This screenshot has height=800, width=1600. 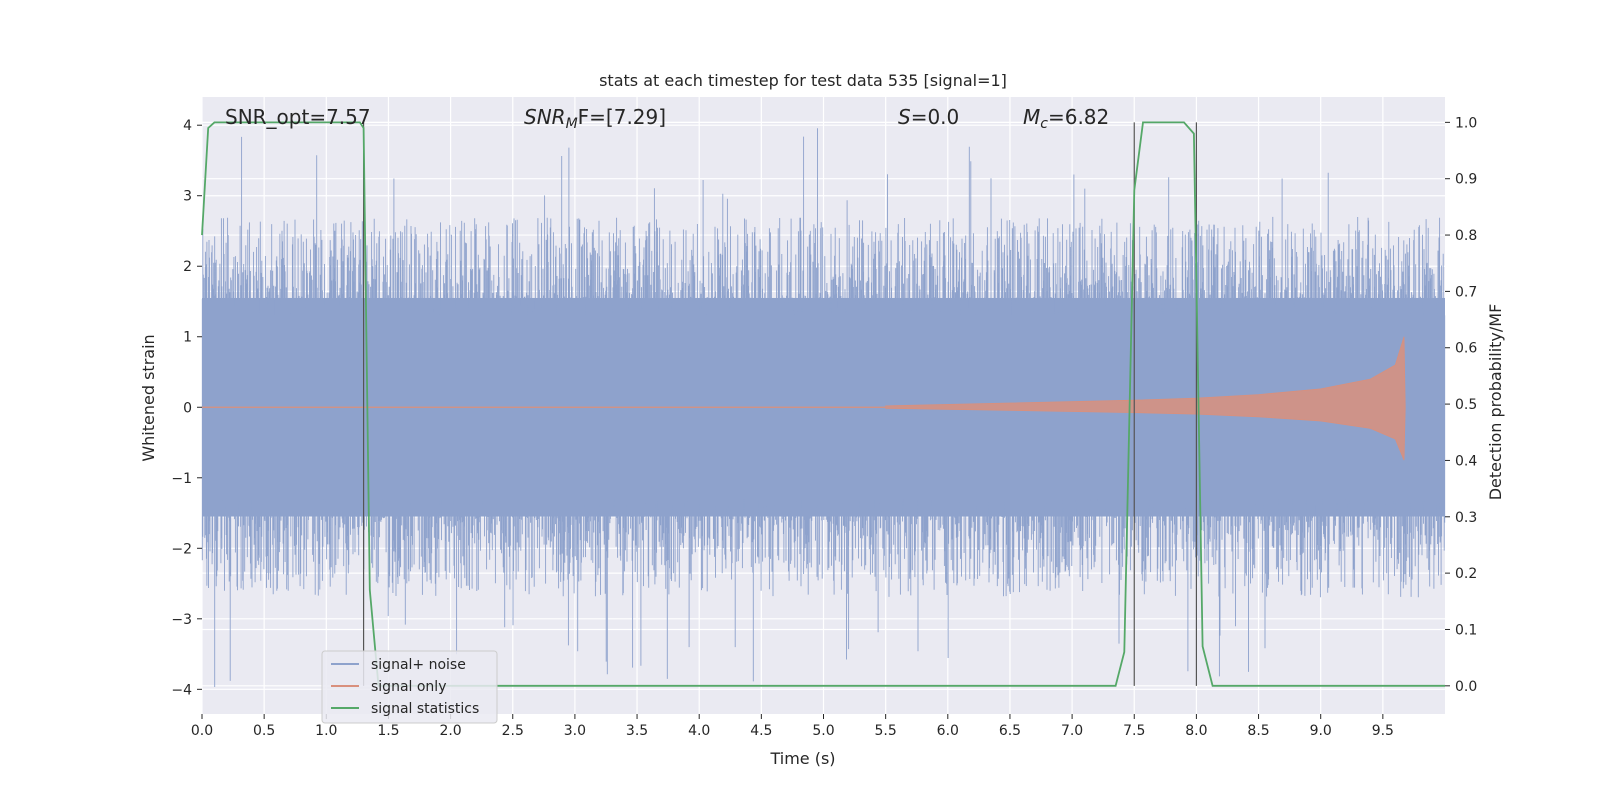 What do you see at coordinates (326, 731) in the screenshot?
I see `x-tick-label: 1.0` at bounding box center [326, 731].